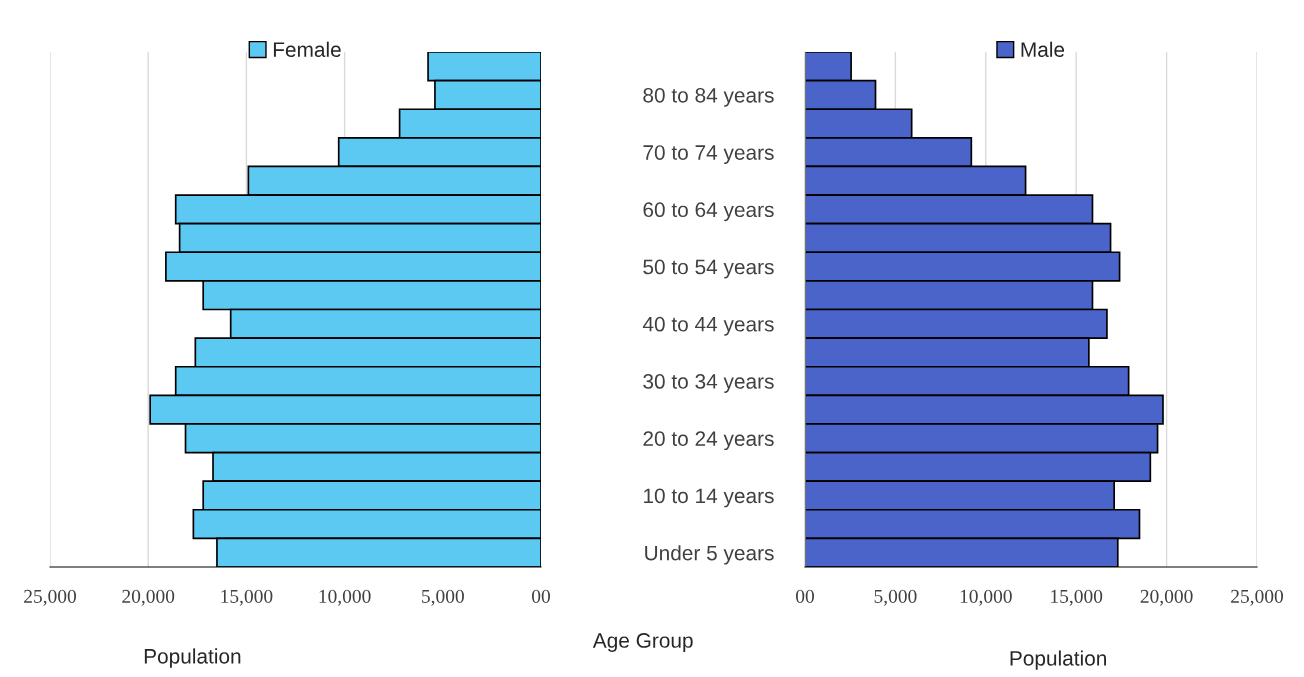 Image resolution: width=1304 pixels, height=677 pixels. I want to click on y-tick-label: 50 to 54 years, so click(708, 269).